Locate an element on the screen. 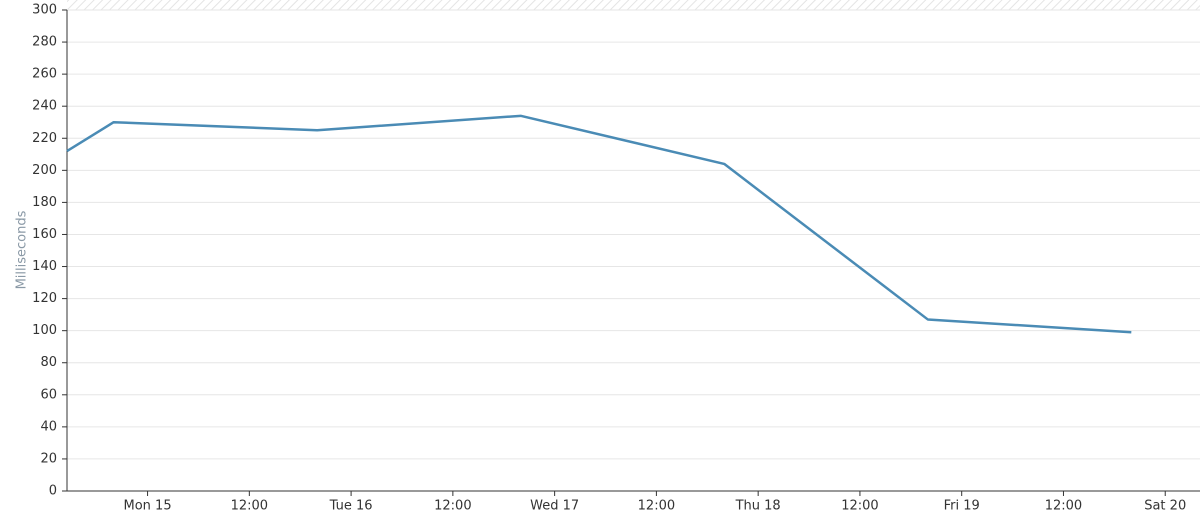 The height and width of the screenshot is (528, 1200). y-tick-label: 140 is located at coordinates (44, 266).